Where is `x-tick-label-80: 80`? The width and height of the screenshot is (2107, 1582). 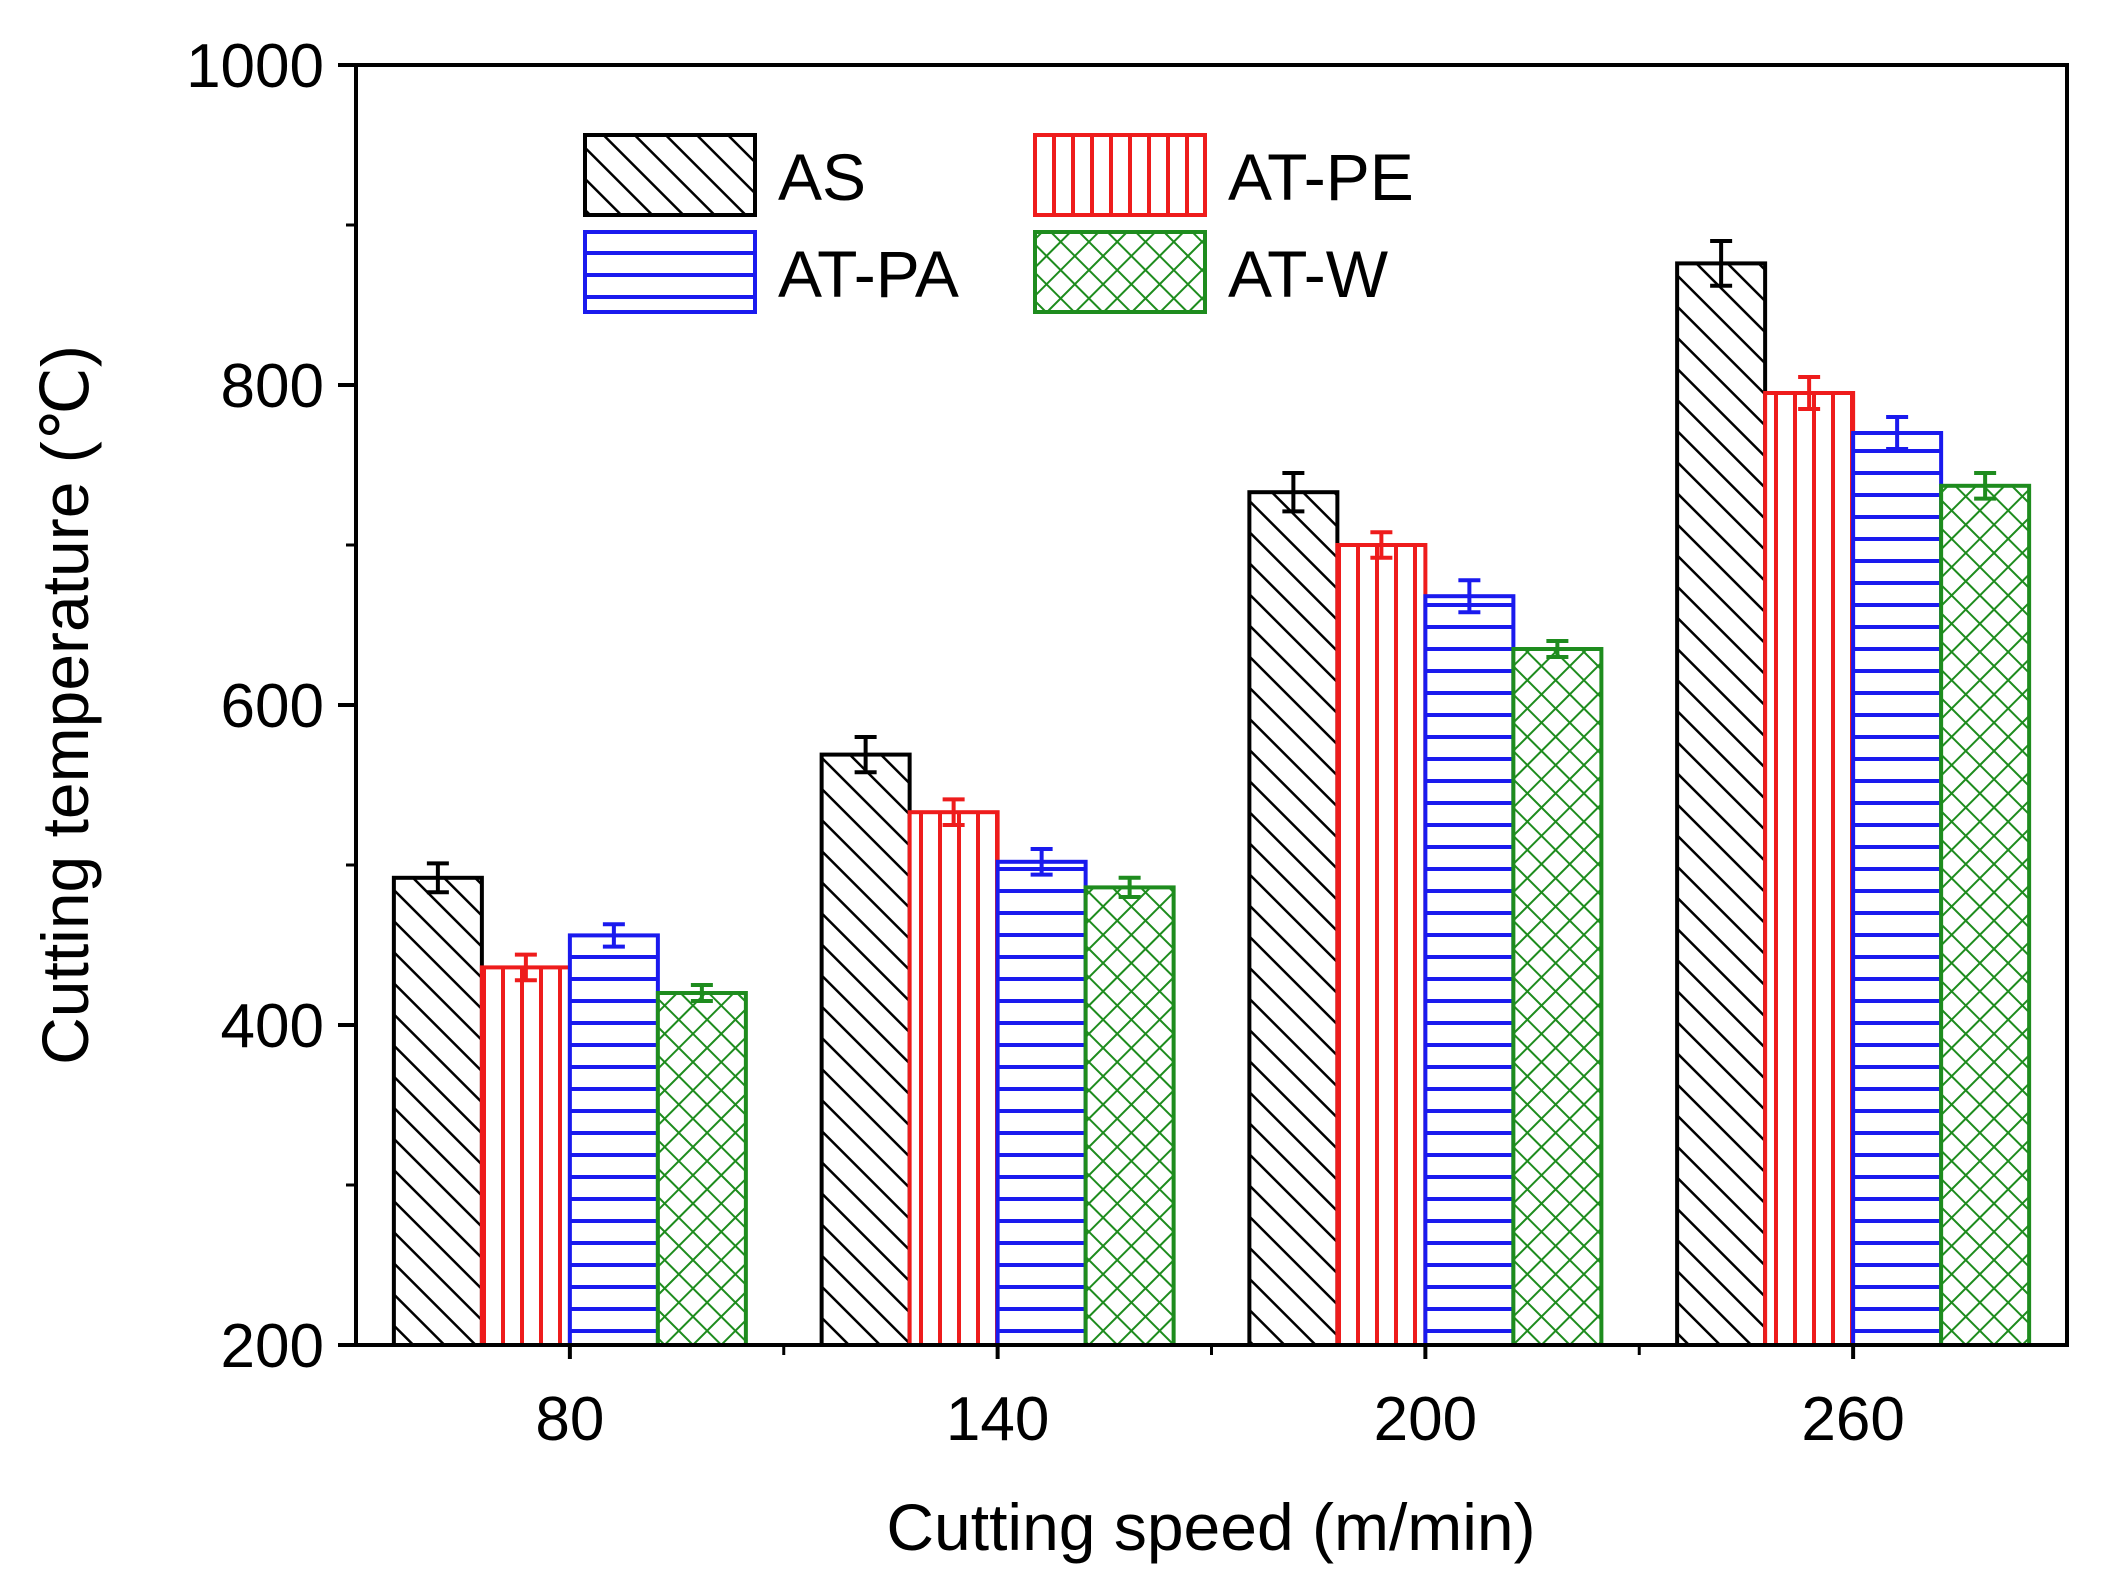
x-tick-label-80: 80 is located at coordinates (569, 1419).